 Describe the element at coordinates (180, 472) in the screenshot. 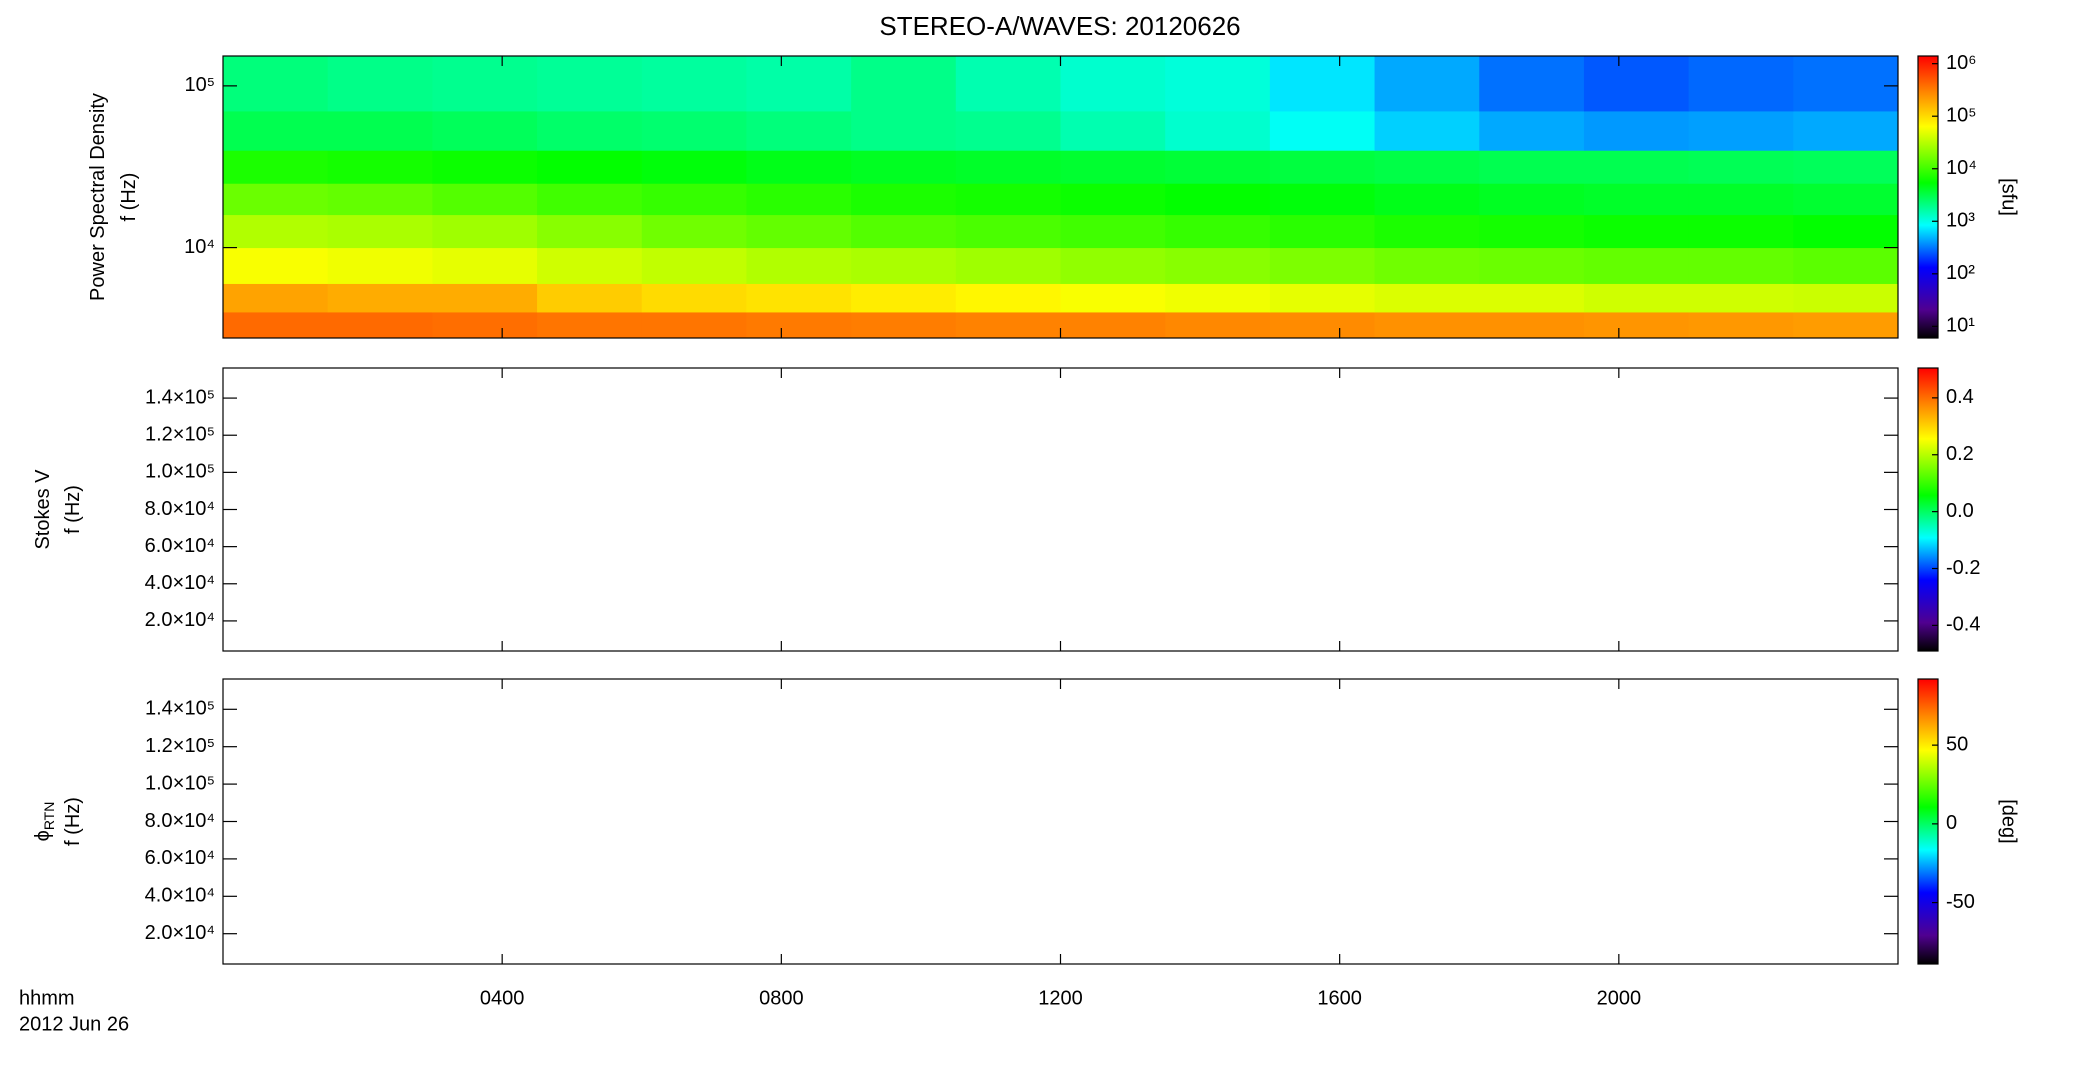

I see `y-tick-label: 1.0×10⁵` at that location.